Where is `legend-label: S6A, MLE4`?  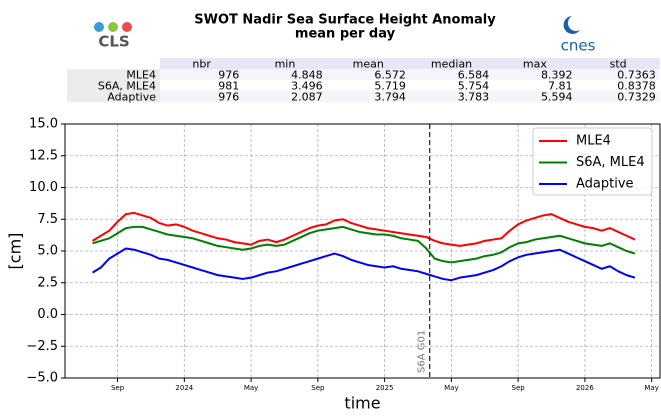 legend-label: S6A, MLE4 is located at coordinates (610, 162).